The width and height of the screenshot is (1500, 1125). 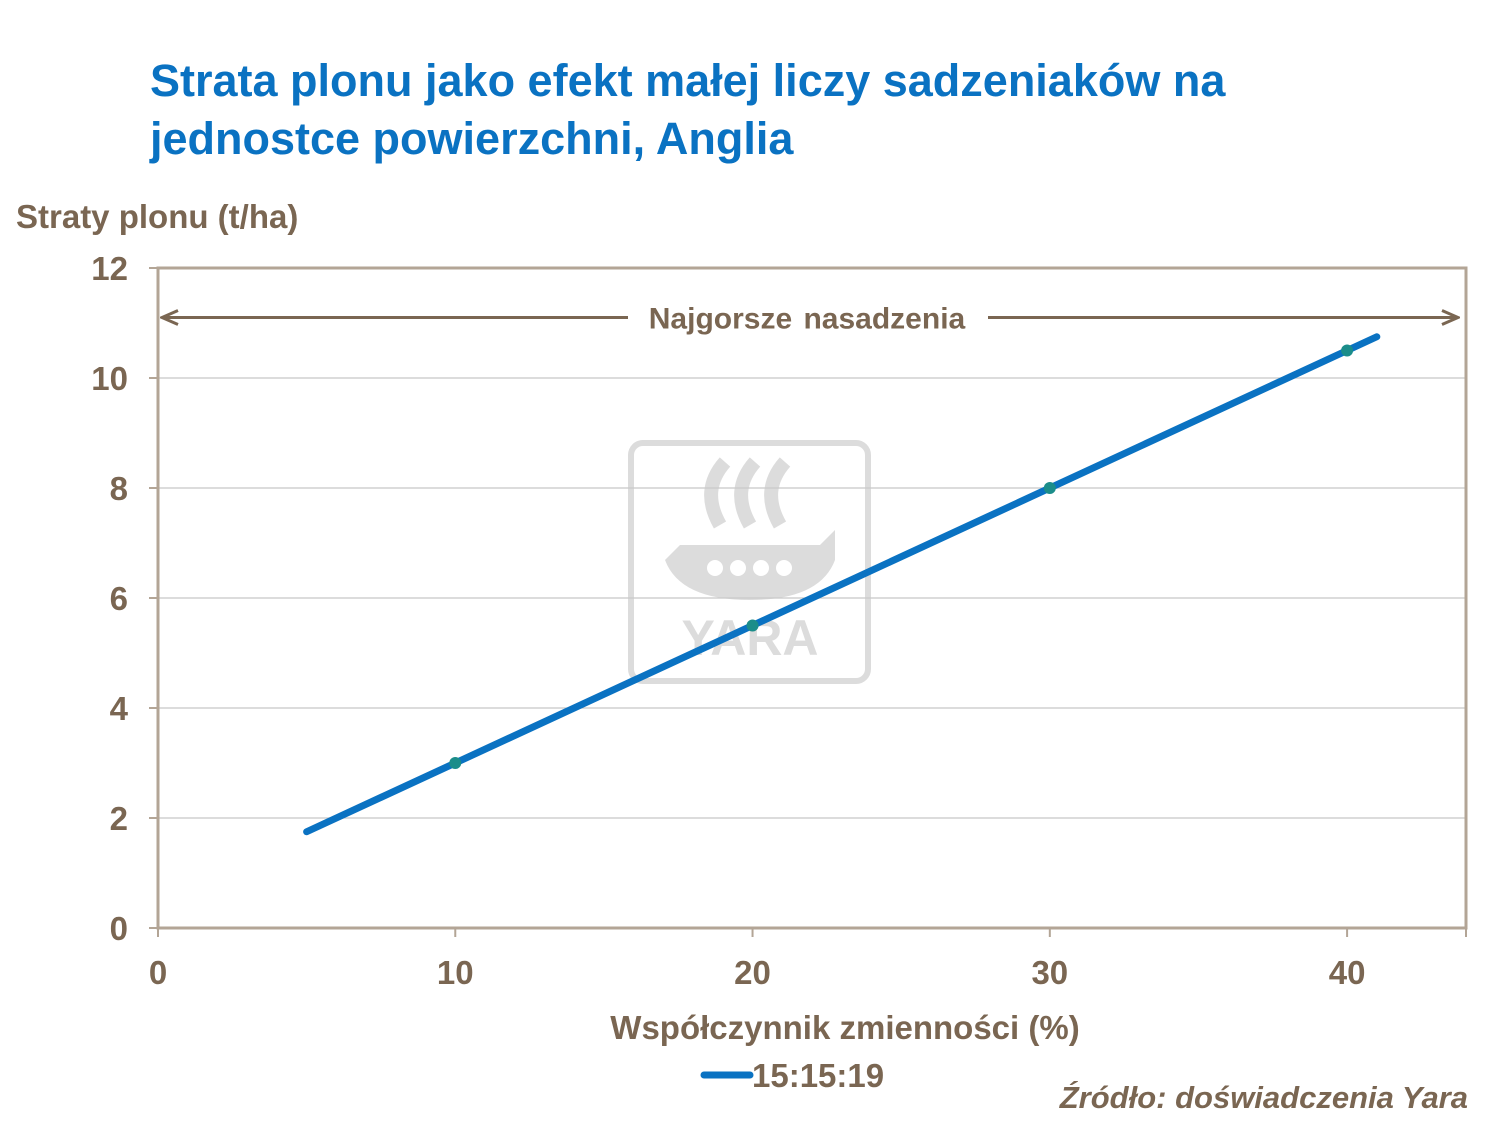 I want to click on x-tick-label-30: 30, so click(x=1049, y=972).